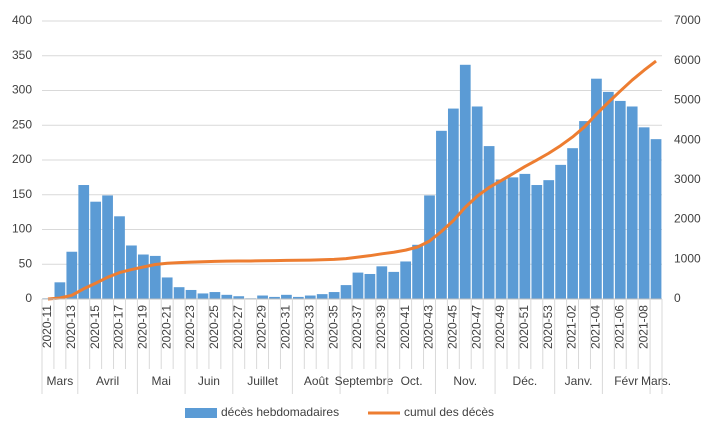  What do you see at coordinates (465, 381) in the screenshot?
I see `month-label: Nov.` at bounding box center [465, 381].